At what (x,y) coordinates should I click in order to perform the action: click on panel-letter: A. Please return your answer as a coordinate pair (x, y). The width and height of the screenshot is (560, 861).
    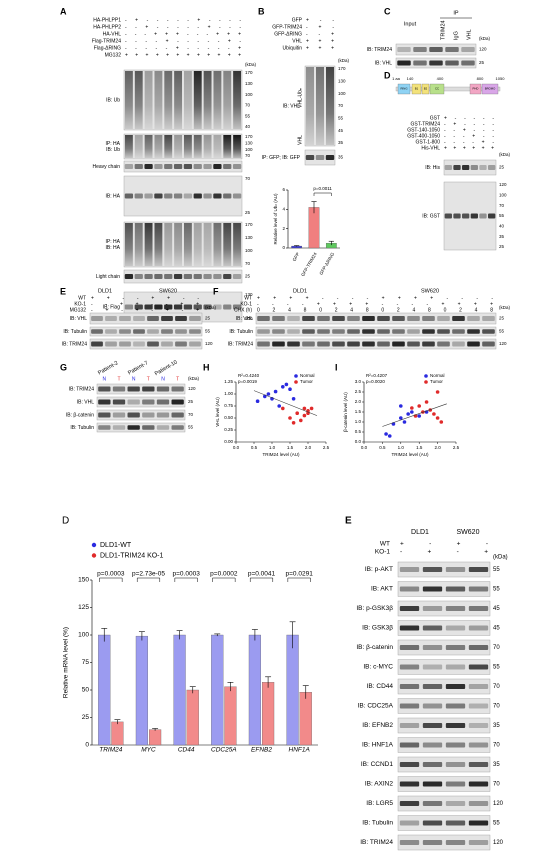
    Looking at the image, I should click on (63, 11).